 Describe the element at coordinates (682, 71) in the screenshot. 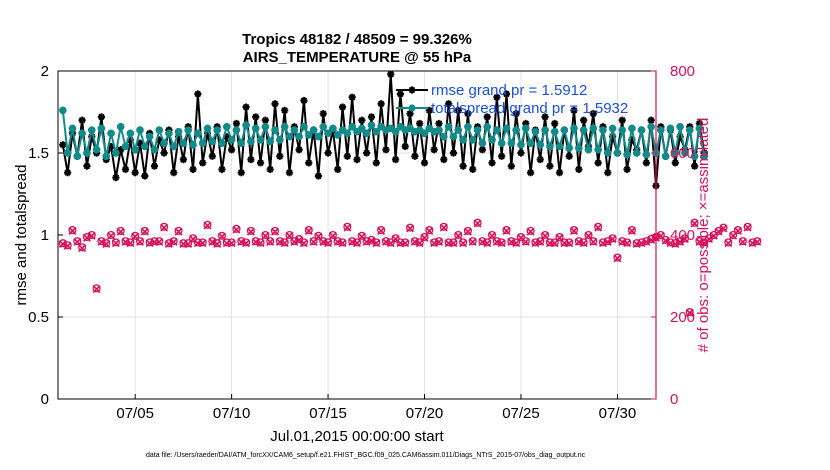

I see `y2-tick-label: 800` at that location.